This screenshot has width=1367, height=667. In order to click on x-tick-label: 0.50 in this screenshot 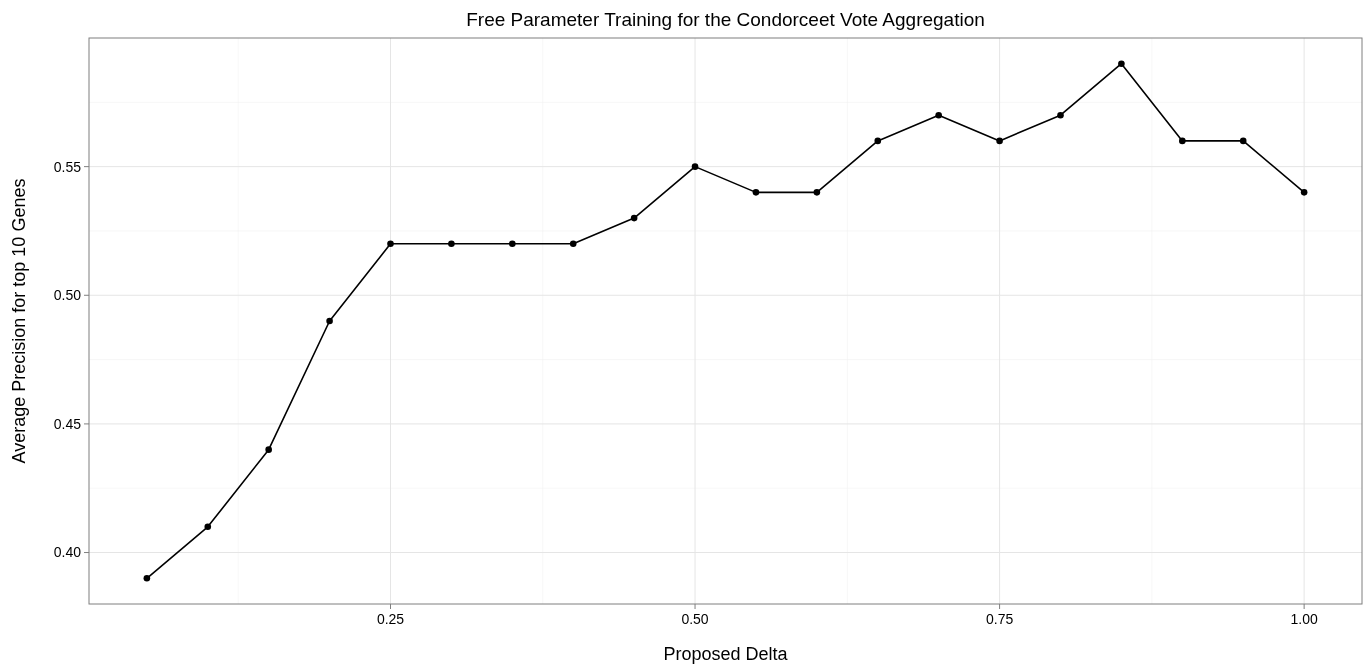, I will do `click(695, 619)`.